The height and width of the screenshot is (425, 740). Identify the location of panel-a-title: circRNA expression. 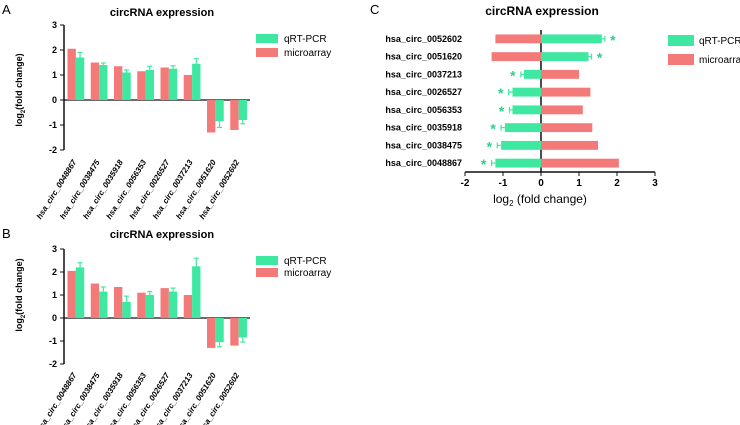
(162, 13).